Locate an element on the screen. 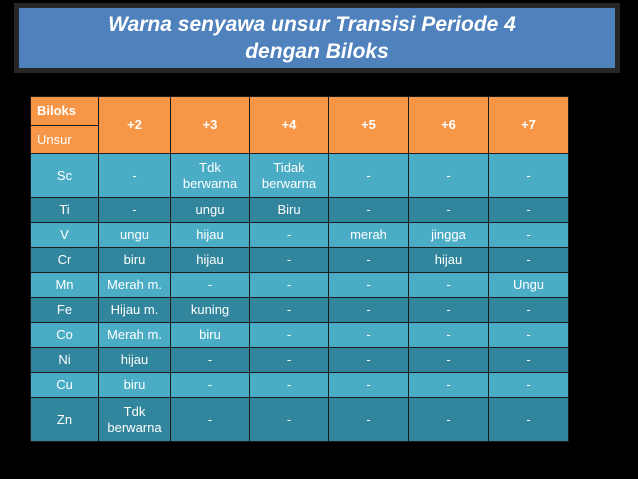  table-row: Sc - Tdk berwarna Tidak berwarna - - - is located at coordinates (299, 175).